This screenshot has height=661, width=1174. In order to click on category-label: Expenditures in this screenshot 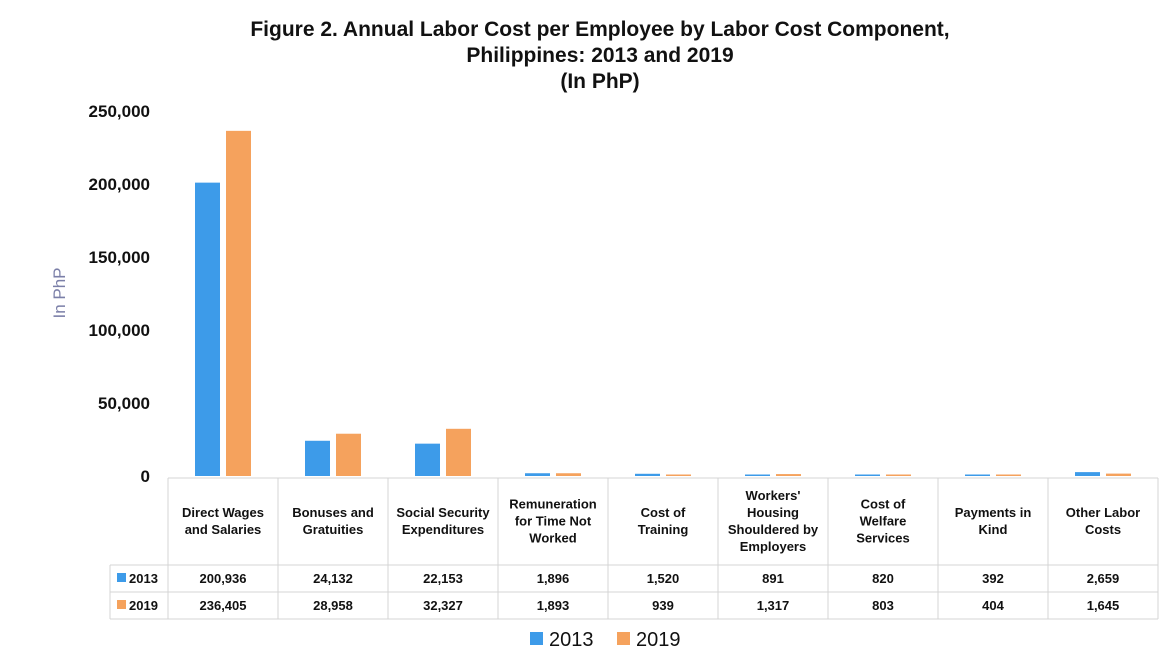, I will do `click(443, 529)`.